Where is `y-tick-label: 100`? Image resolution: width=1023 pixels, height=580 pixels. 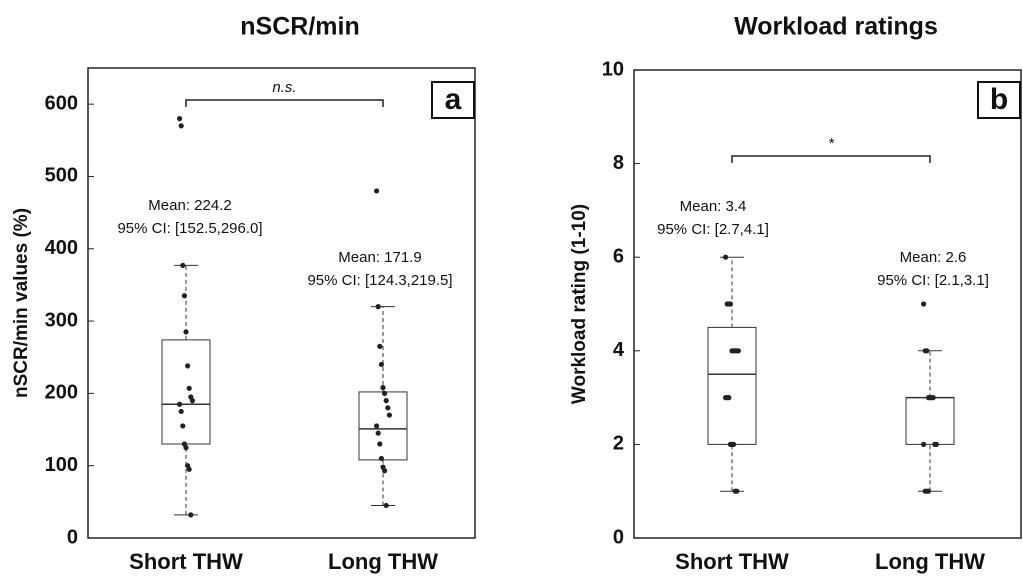
y-tick-label: 100 is located at coordinates (61, 465).